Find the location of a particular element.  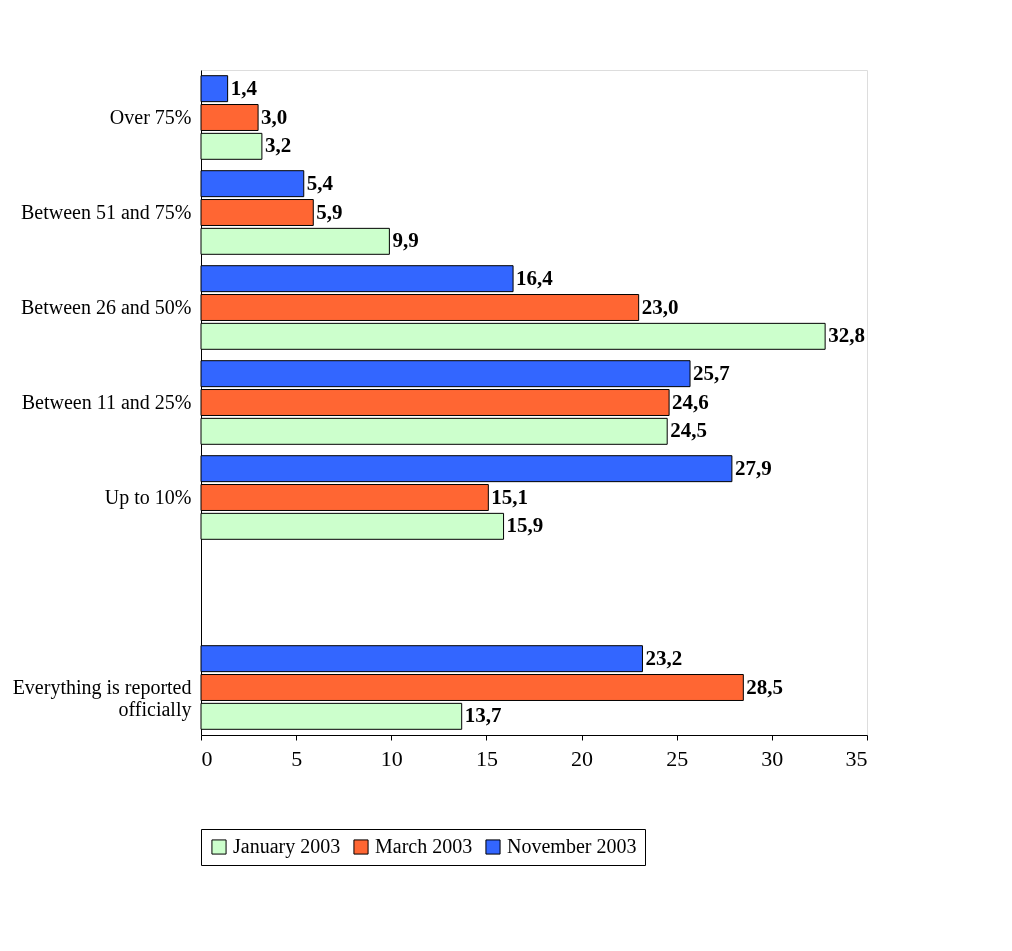

x-tick-label: 5 is located at coordinates (297, 758).